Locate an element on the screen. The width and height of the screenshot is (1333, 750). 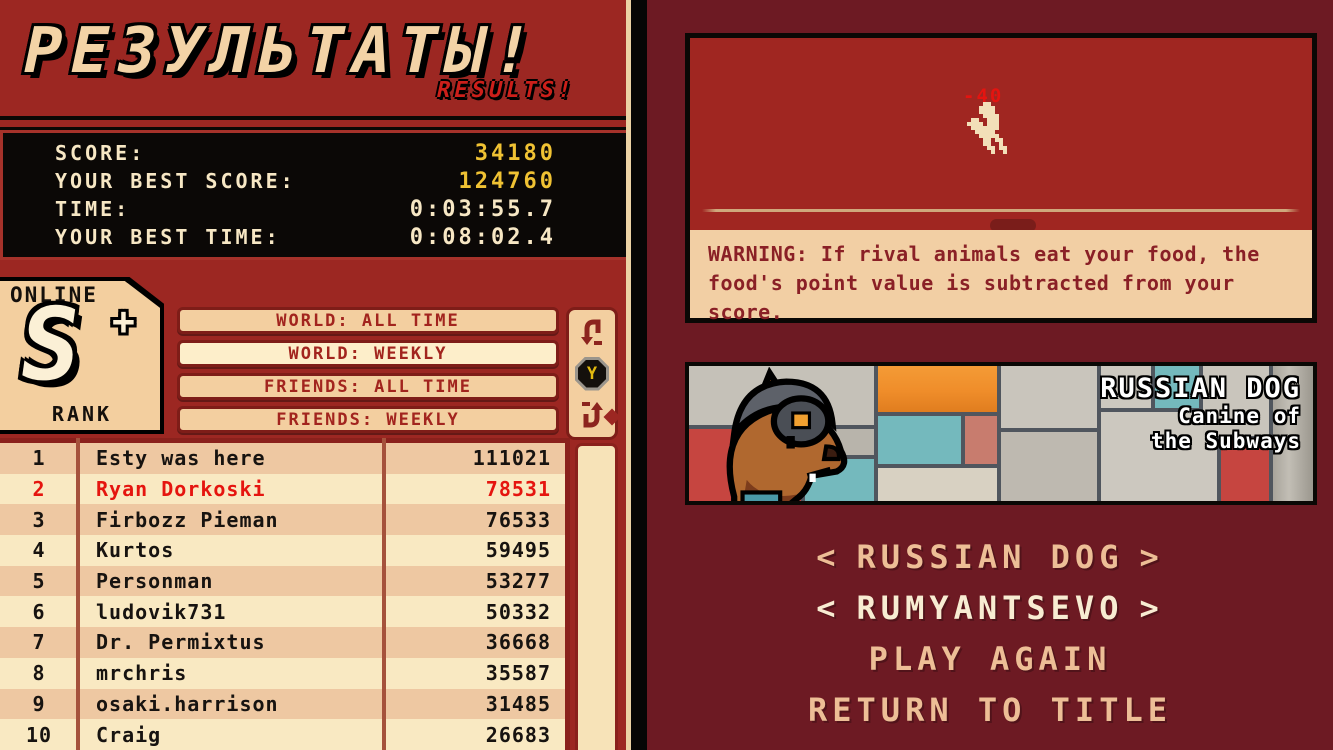
menu-item-label: PLAY AGAIN is located at coordinates (990, 659).